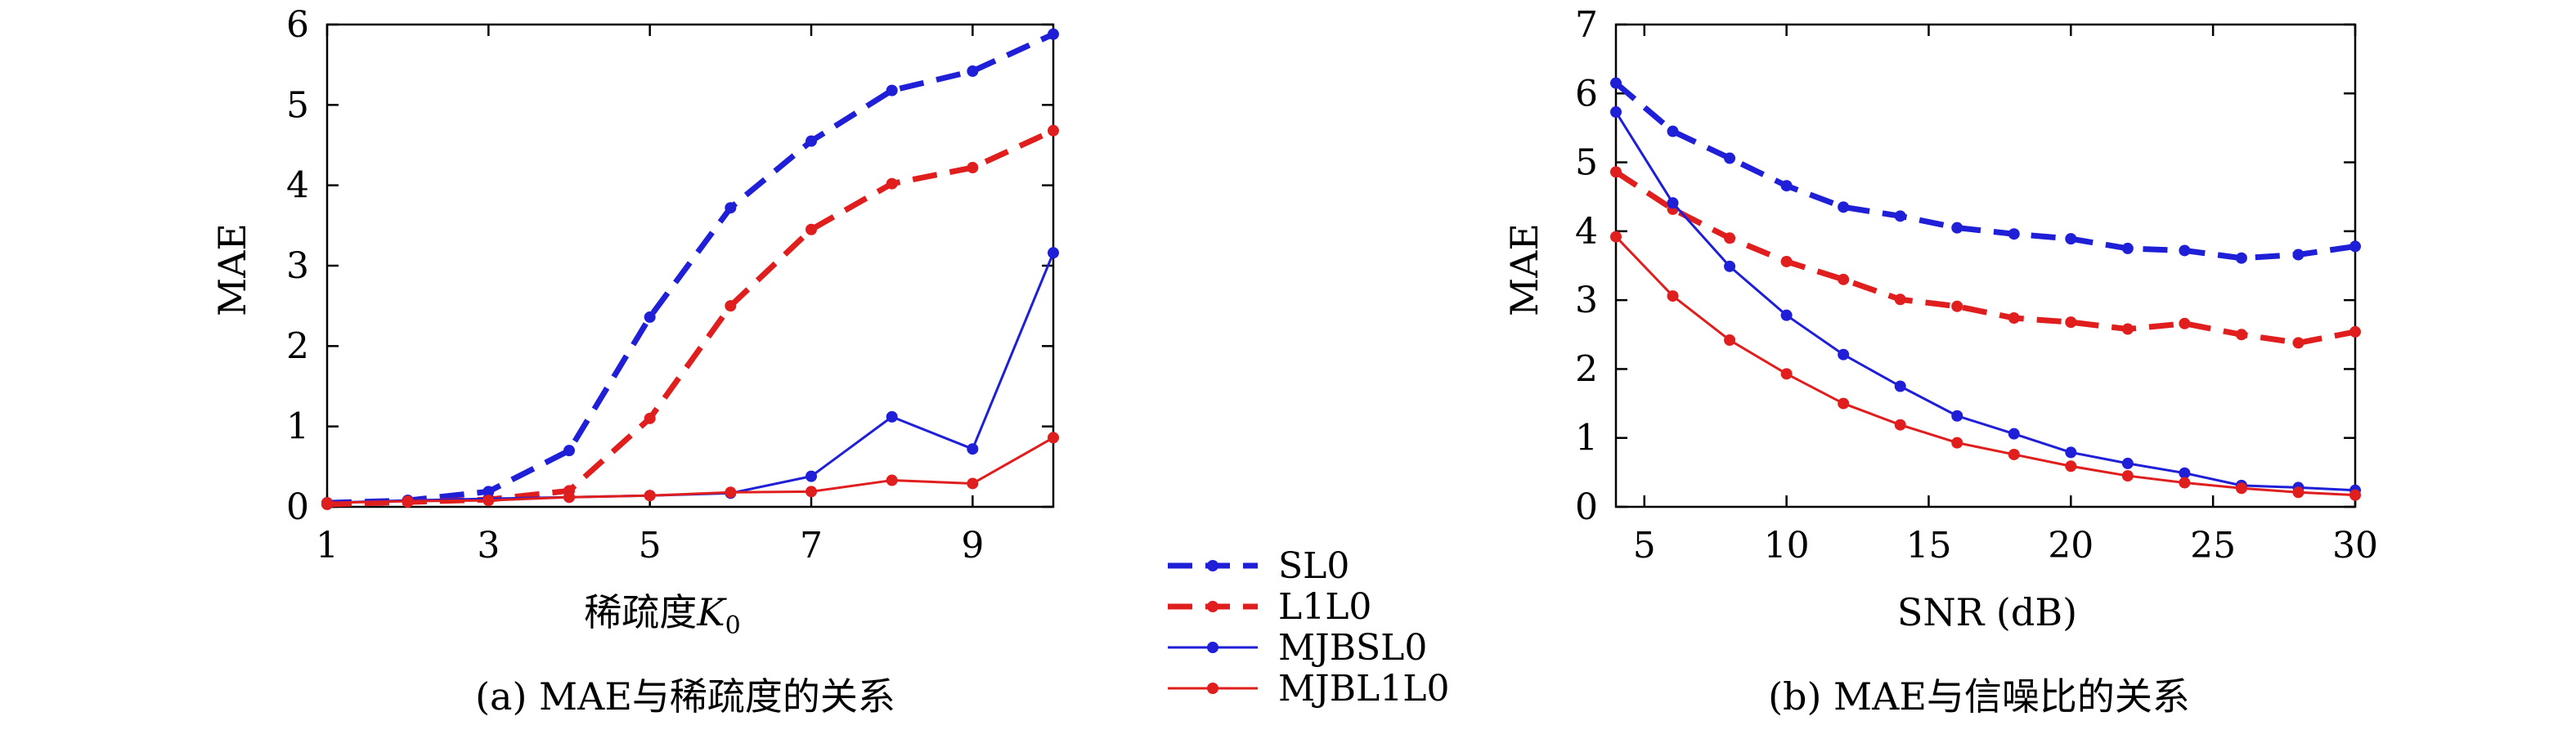  Describe the element at coordinates (690, 378) in the screenshot. I see `series-line-MJBSL0` at that location.